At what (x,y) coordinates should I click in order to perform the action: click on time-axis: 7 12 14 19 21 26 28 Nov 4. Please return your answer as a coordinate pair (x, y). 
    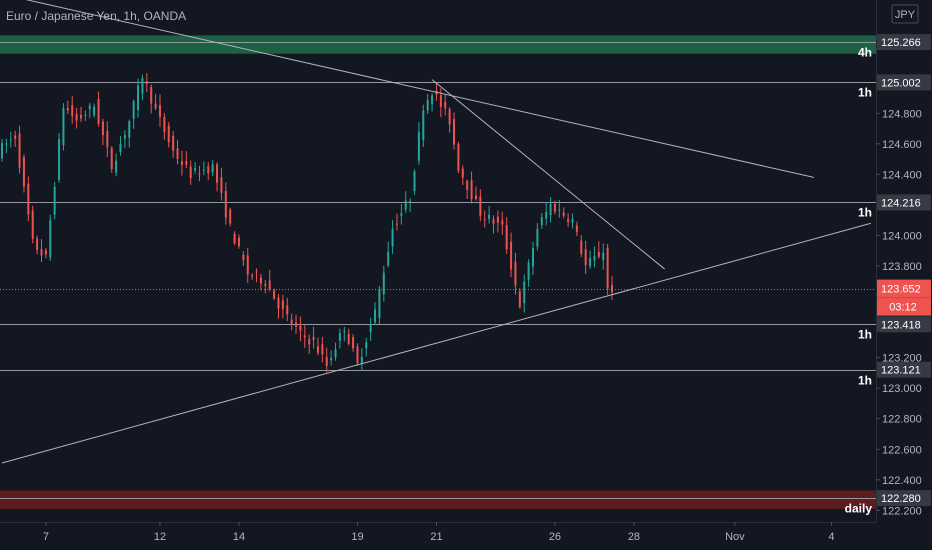
    Looking at the image, I should click on (438, 536).